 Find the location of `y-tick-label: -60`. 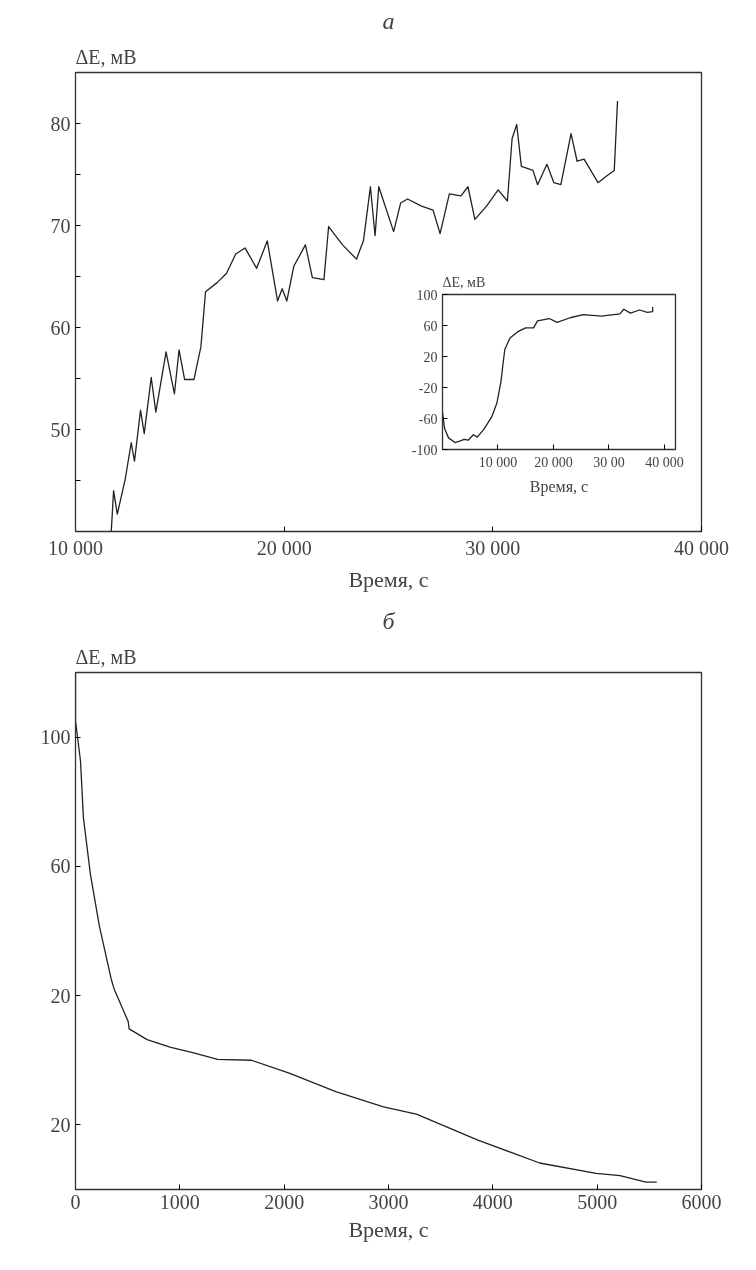

y-tick-label: -60 is located at coordinates (428, 419).